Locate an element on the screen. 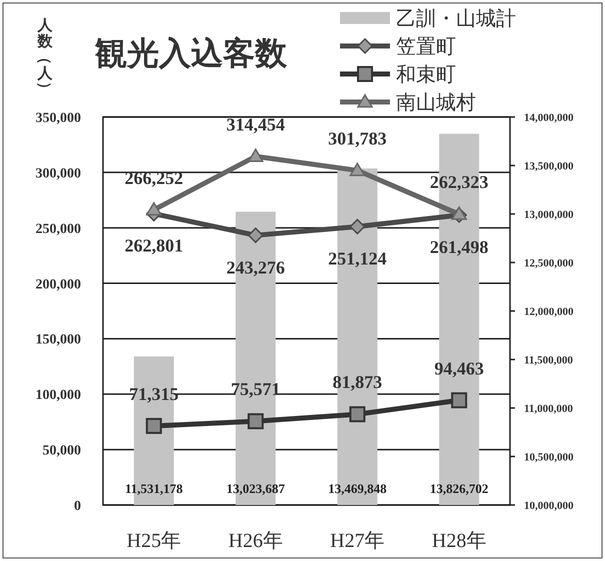 This screenshot has height=561, width=605. y-tick-label: 50,000 is located at coordinates (61, 451).